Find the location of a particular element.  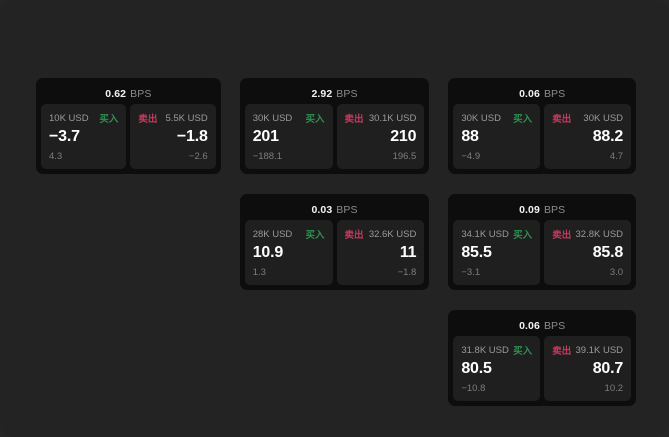

buy-delta-row: −3.1 is located at coordinates (496, 272).